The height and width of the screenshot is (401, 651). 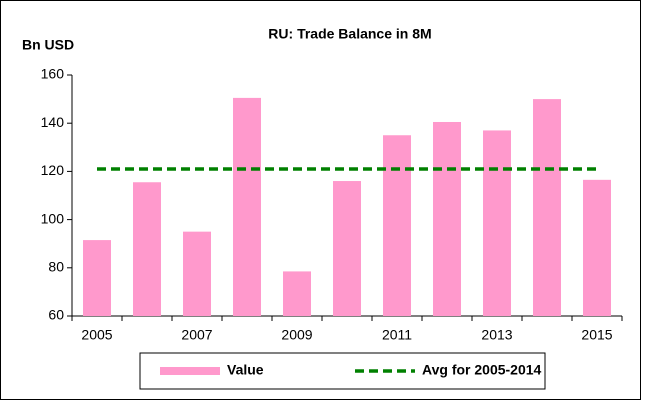 What do you see at coordinates (596, 335) in the screenshot?
I see `x-tick-label: 2015` at bounding box center [596, 335].